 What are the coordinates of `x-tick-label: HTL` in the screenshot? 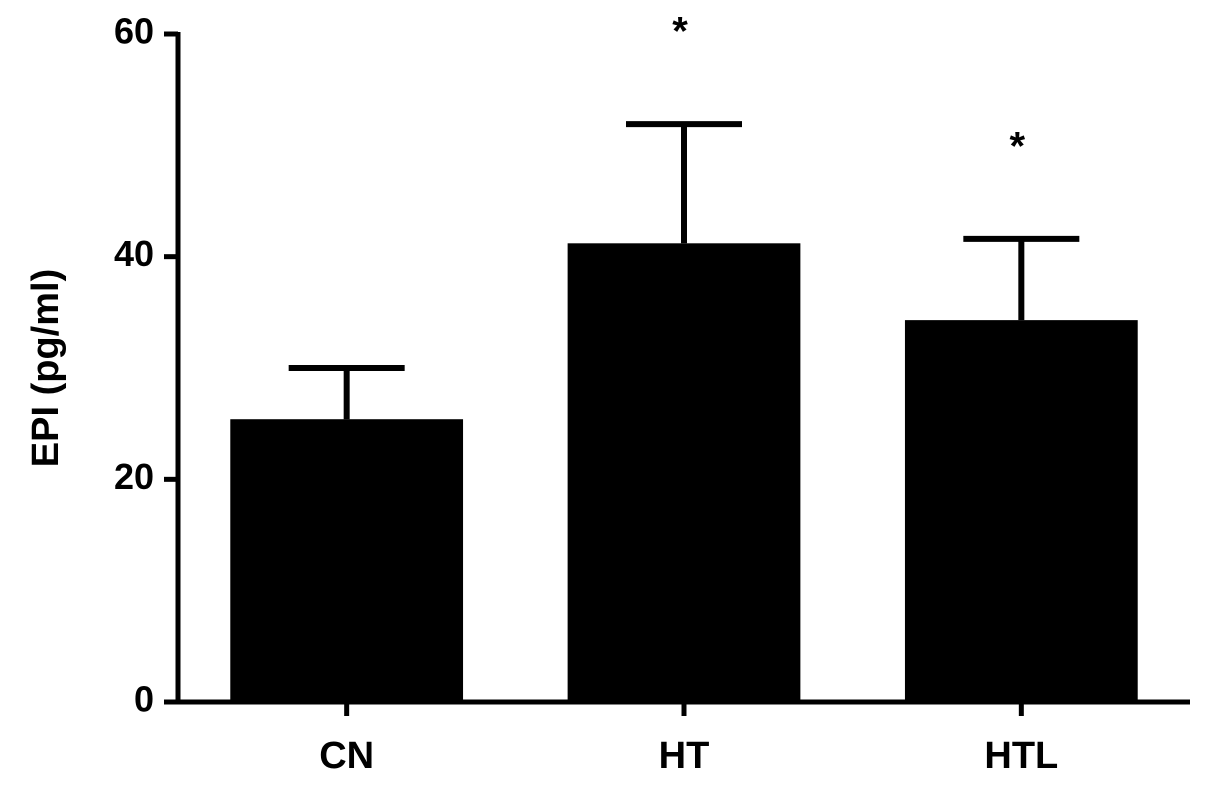 It's located at (1021, 756).